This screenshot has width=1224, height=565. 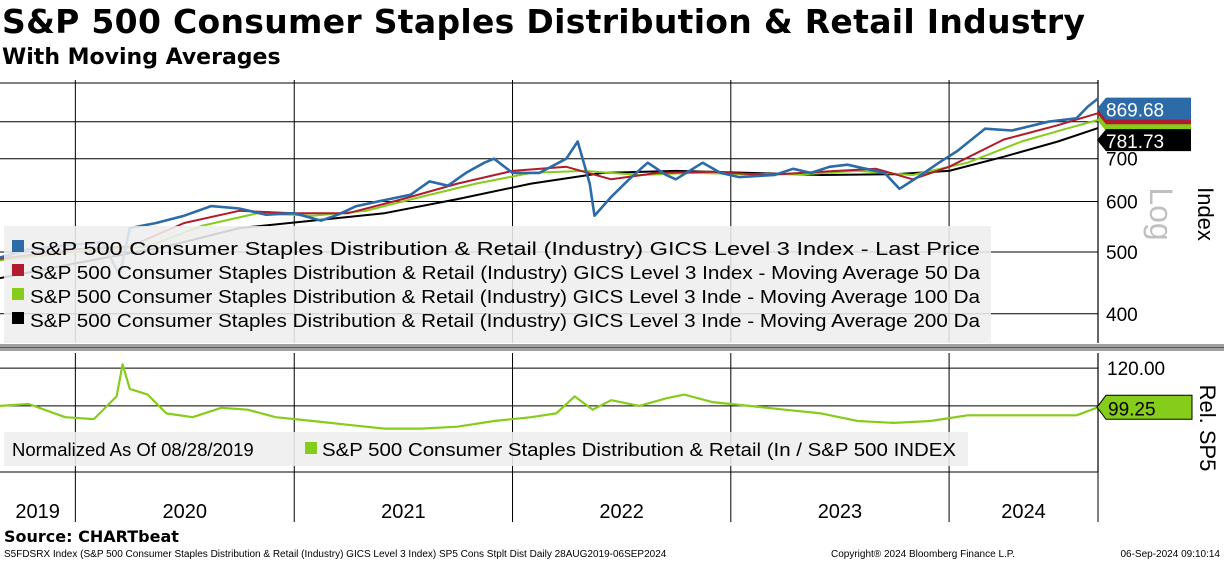 I want to click on x-tick-label: 2023, so click(x=840, y=512).